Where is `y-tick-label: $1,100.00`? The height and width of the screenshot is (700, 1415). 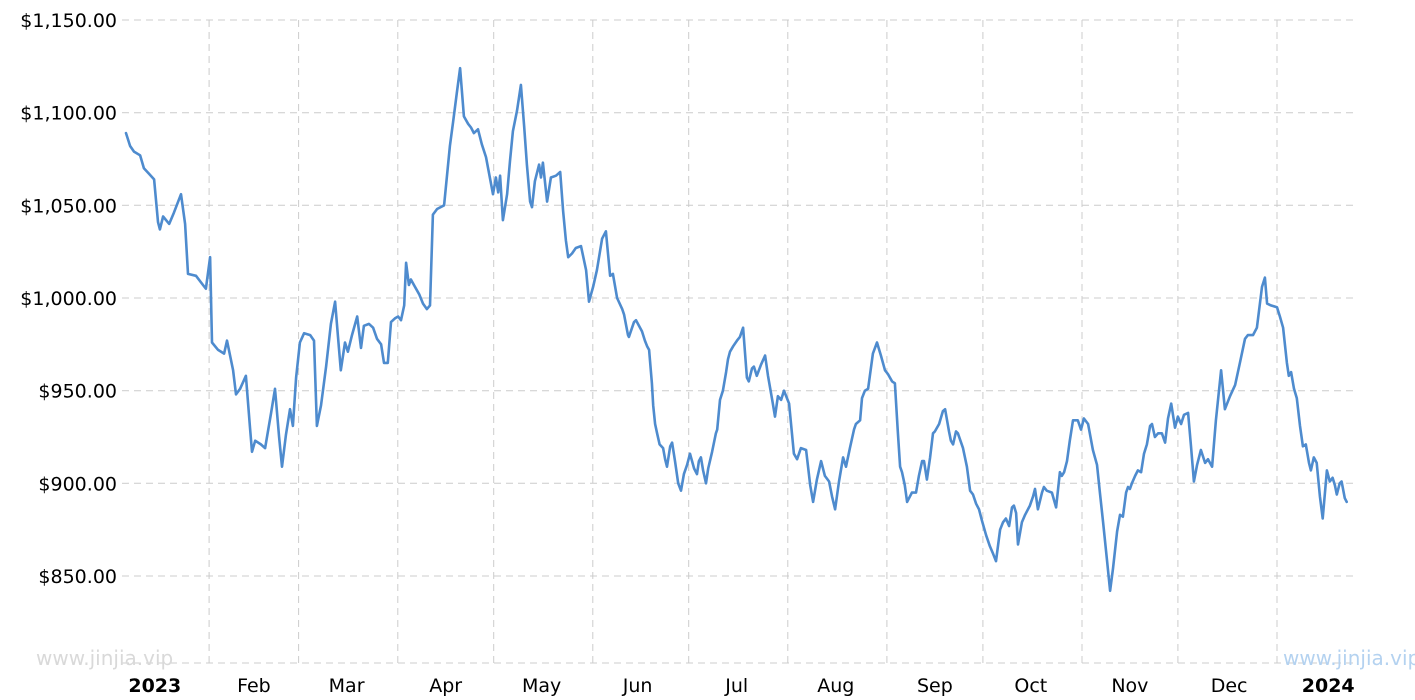
y-tick-label: $1,100.00 is located at coordinates (68, 114).